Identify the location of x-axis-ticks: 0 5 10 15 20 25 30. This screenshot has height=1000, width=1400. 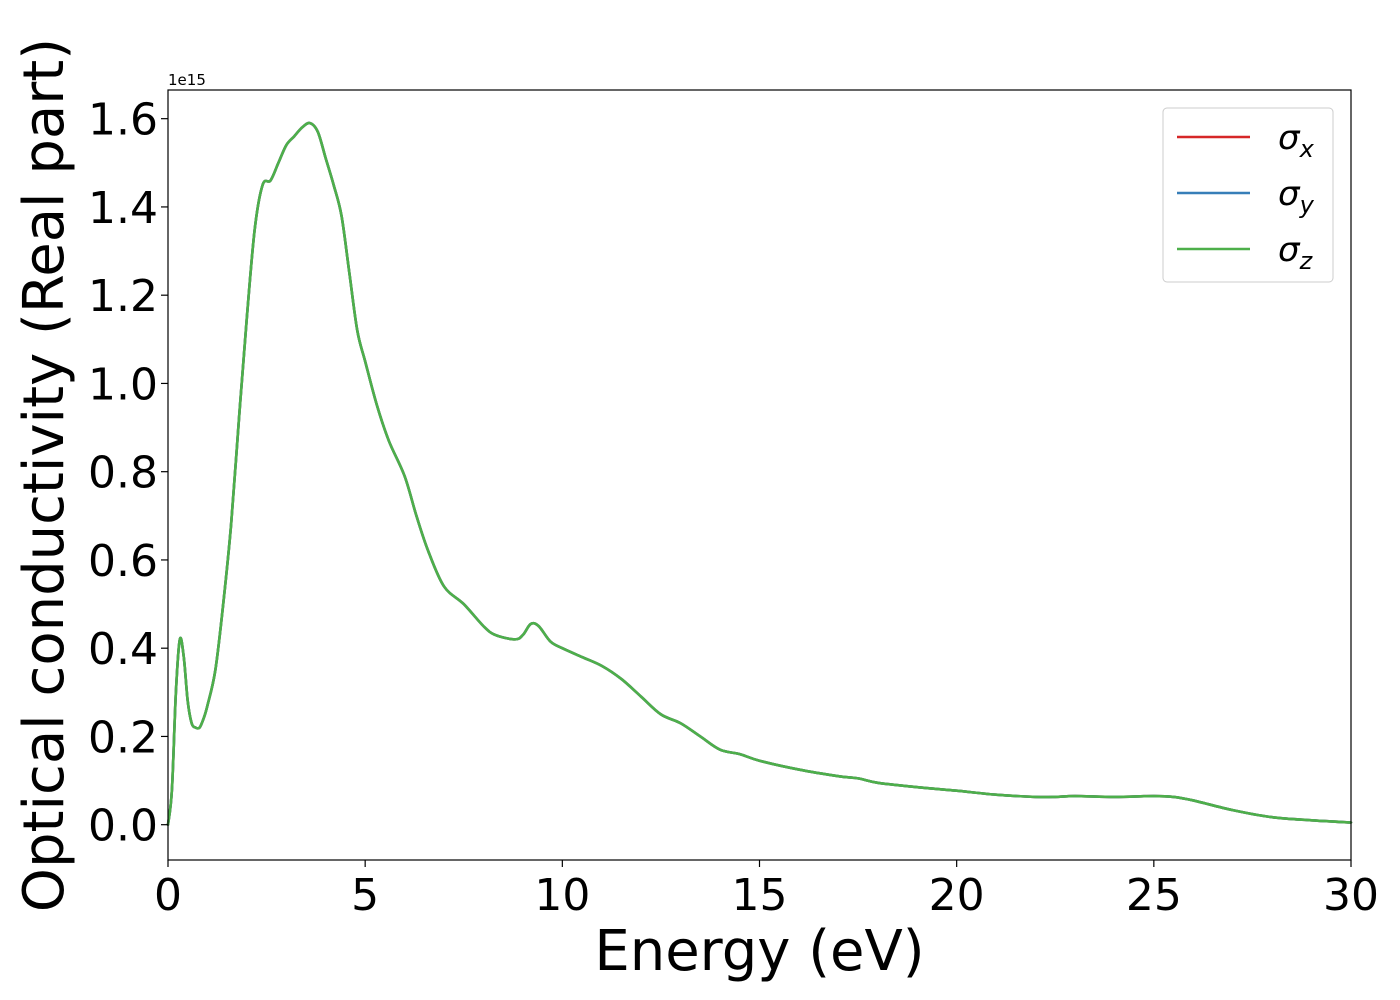
(766, 890).